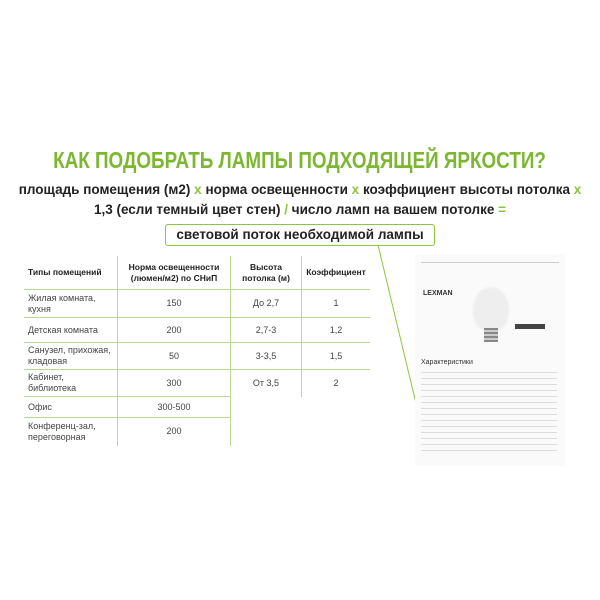 This screenshot has height=600, width=600. I want to click on buy-button, so click(530, 326).